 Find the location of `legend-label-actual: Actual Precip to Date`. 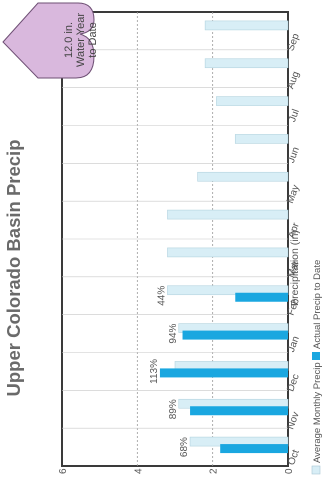

legend-label-actual: Actual Precip to Date is located at coordinates (317, 304).